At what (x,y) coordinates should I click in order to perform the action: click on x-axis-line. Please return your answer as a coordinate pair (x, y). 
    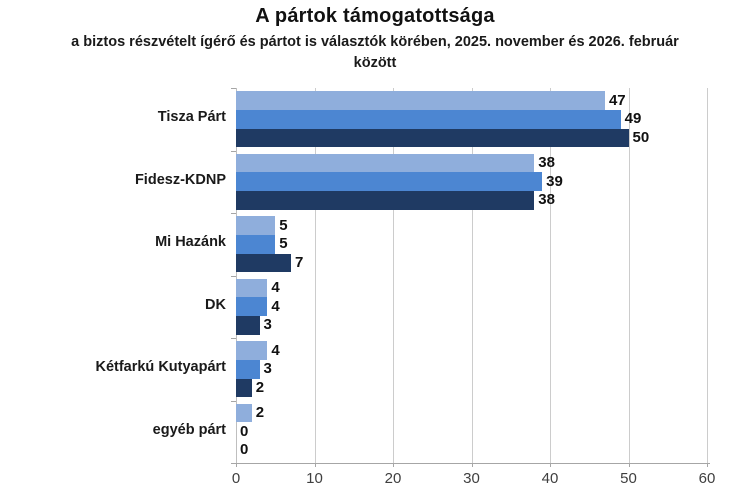
    Looking at the image, I should click on (473, 463).